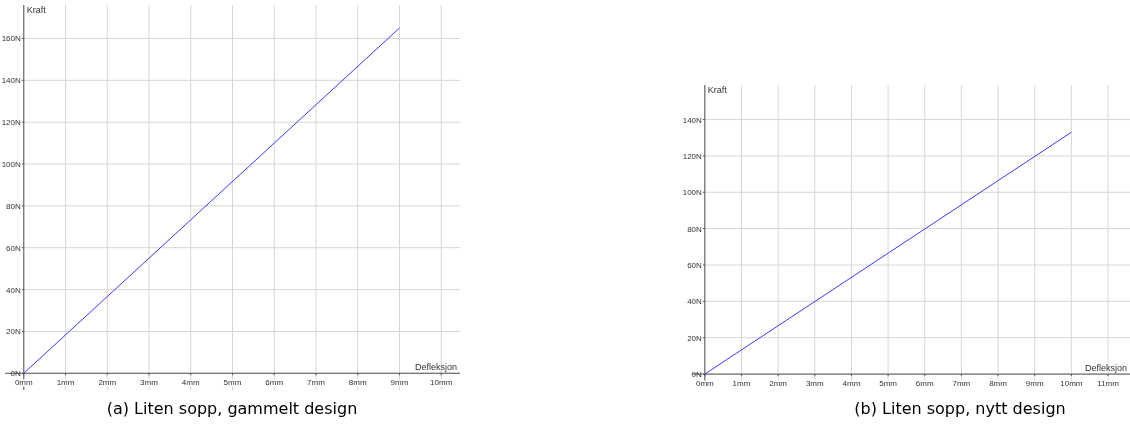  What do you see at coordinates (232, 408) in the screenshot?
I see `text: (a) Liten sopp, gammelt design` at bounding box center [232, 408].